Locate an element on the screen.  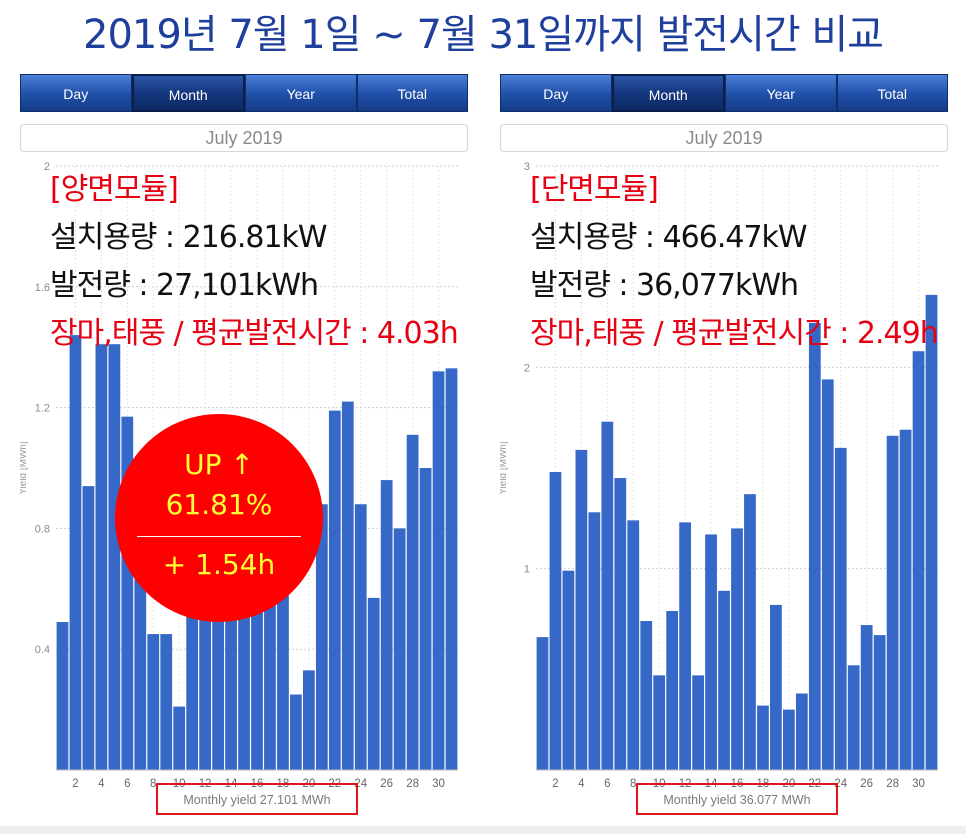
y-tick-label: 0.4 is located at coordinates (42, 650).